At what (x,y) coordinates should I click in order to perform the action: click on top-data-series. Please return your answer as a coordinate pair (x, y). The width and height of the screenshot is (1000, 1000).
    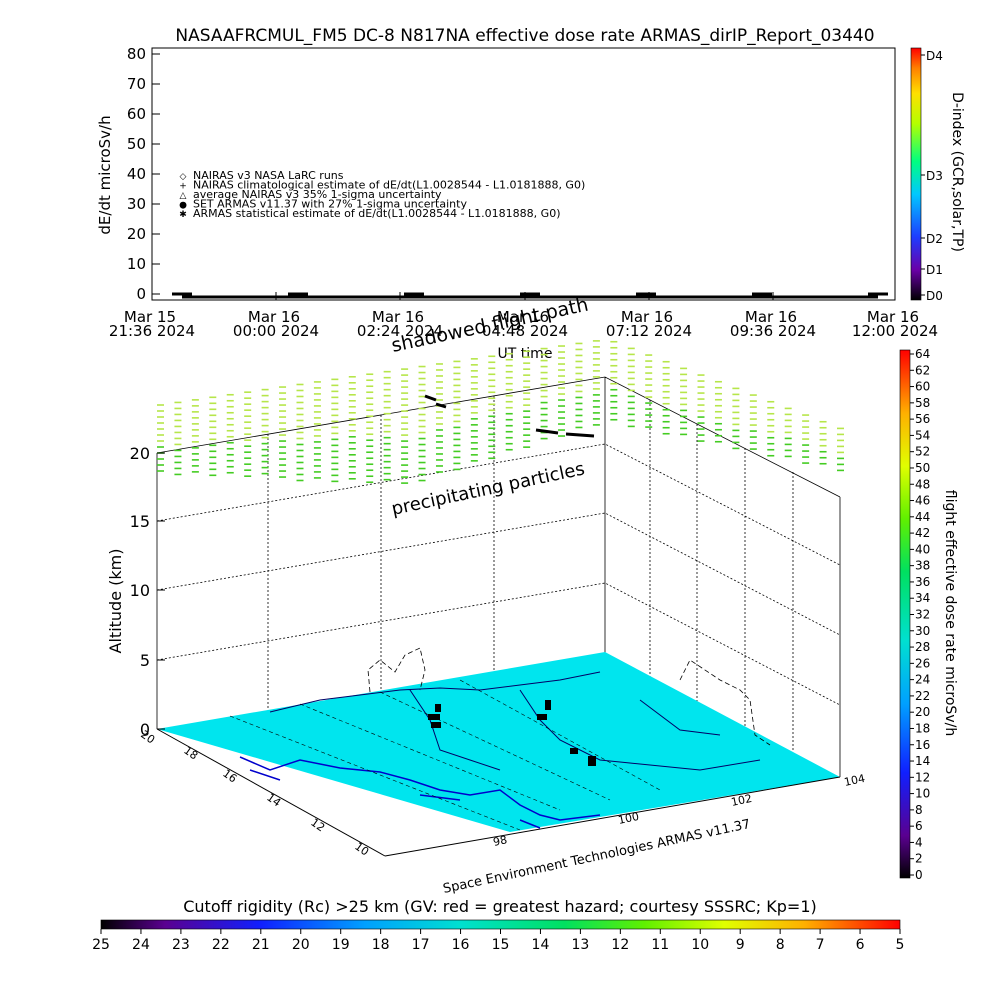
    Looking at the image, I should click on (530, 295).